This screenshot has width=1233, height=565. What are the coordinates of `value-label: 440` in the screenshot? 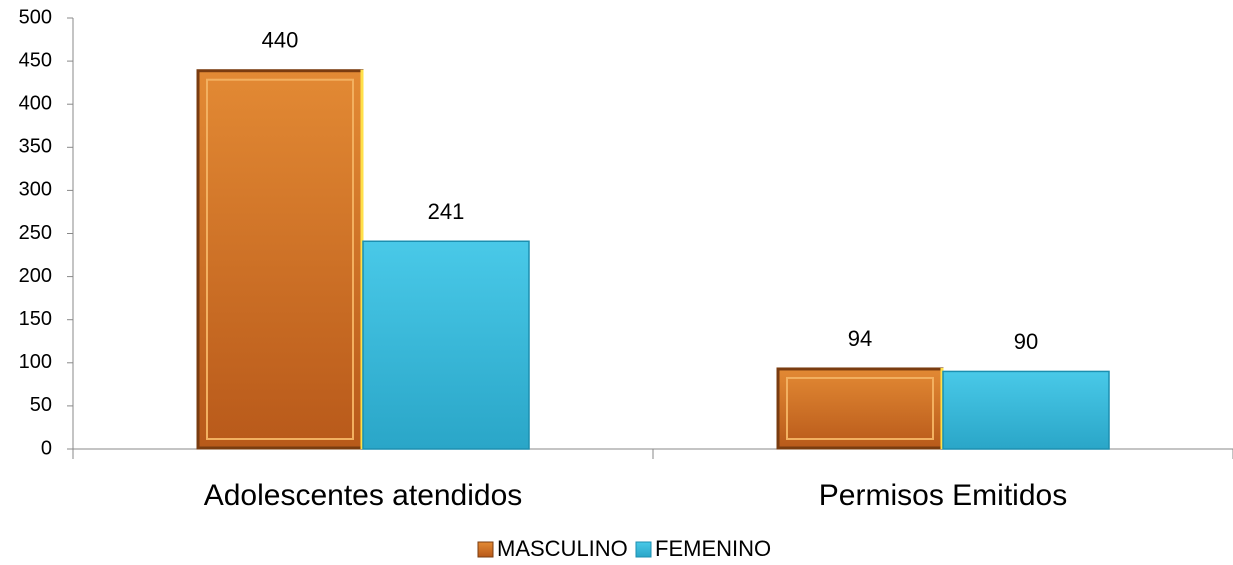 It's located at (280, 40).